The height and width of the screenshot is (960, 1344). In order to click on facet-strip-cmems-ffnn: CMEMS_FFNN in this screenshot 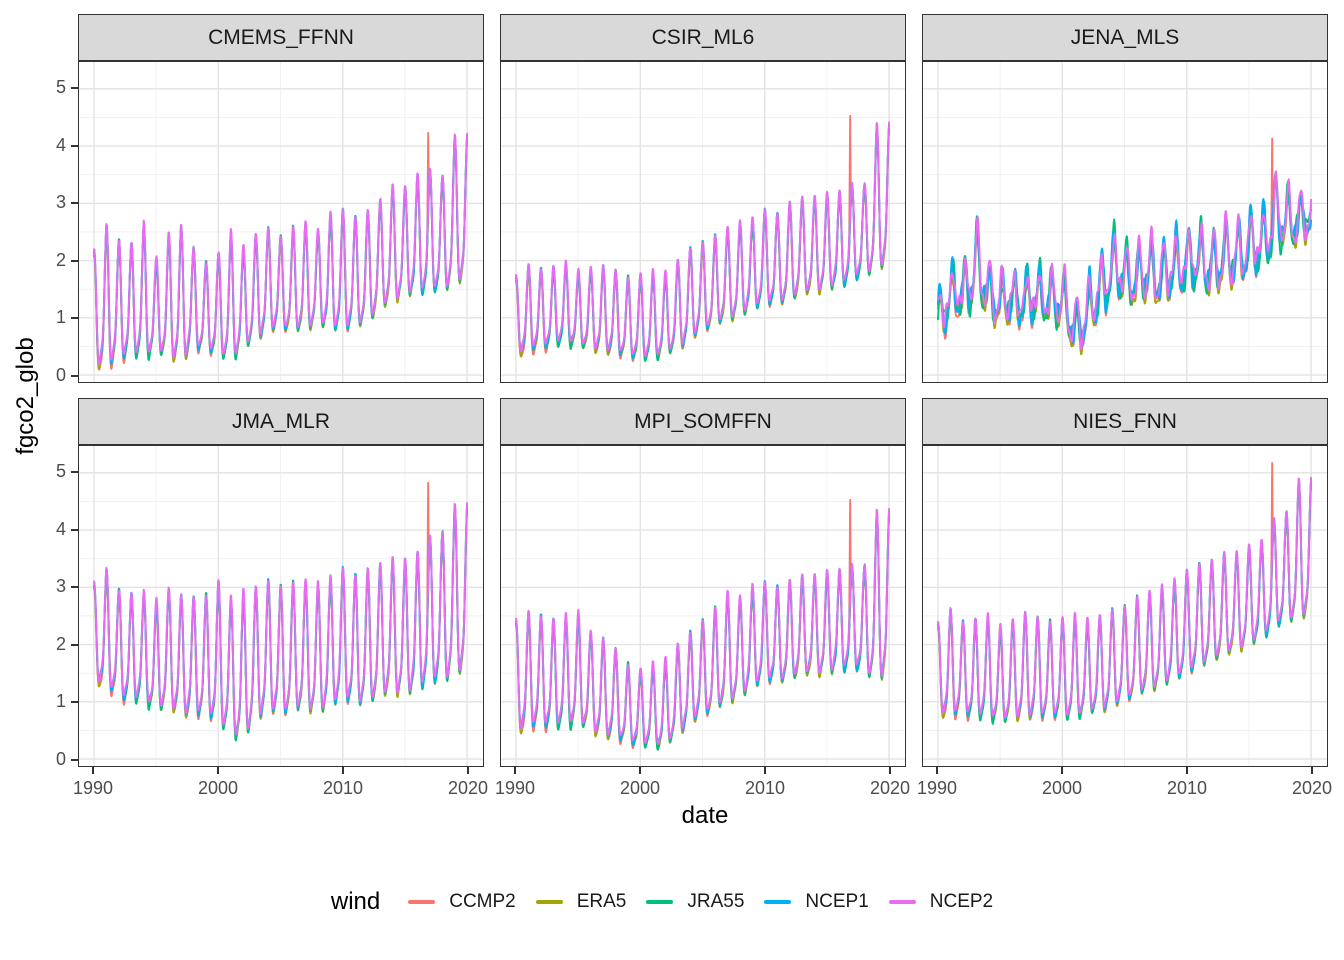, I will do `click(281, 37)`.